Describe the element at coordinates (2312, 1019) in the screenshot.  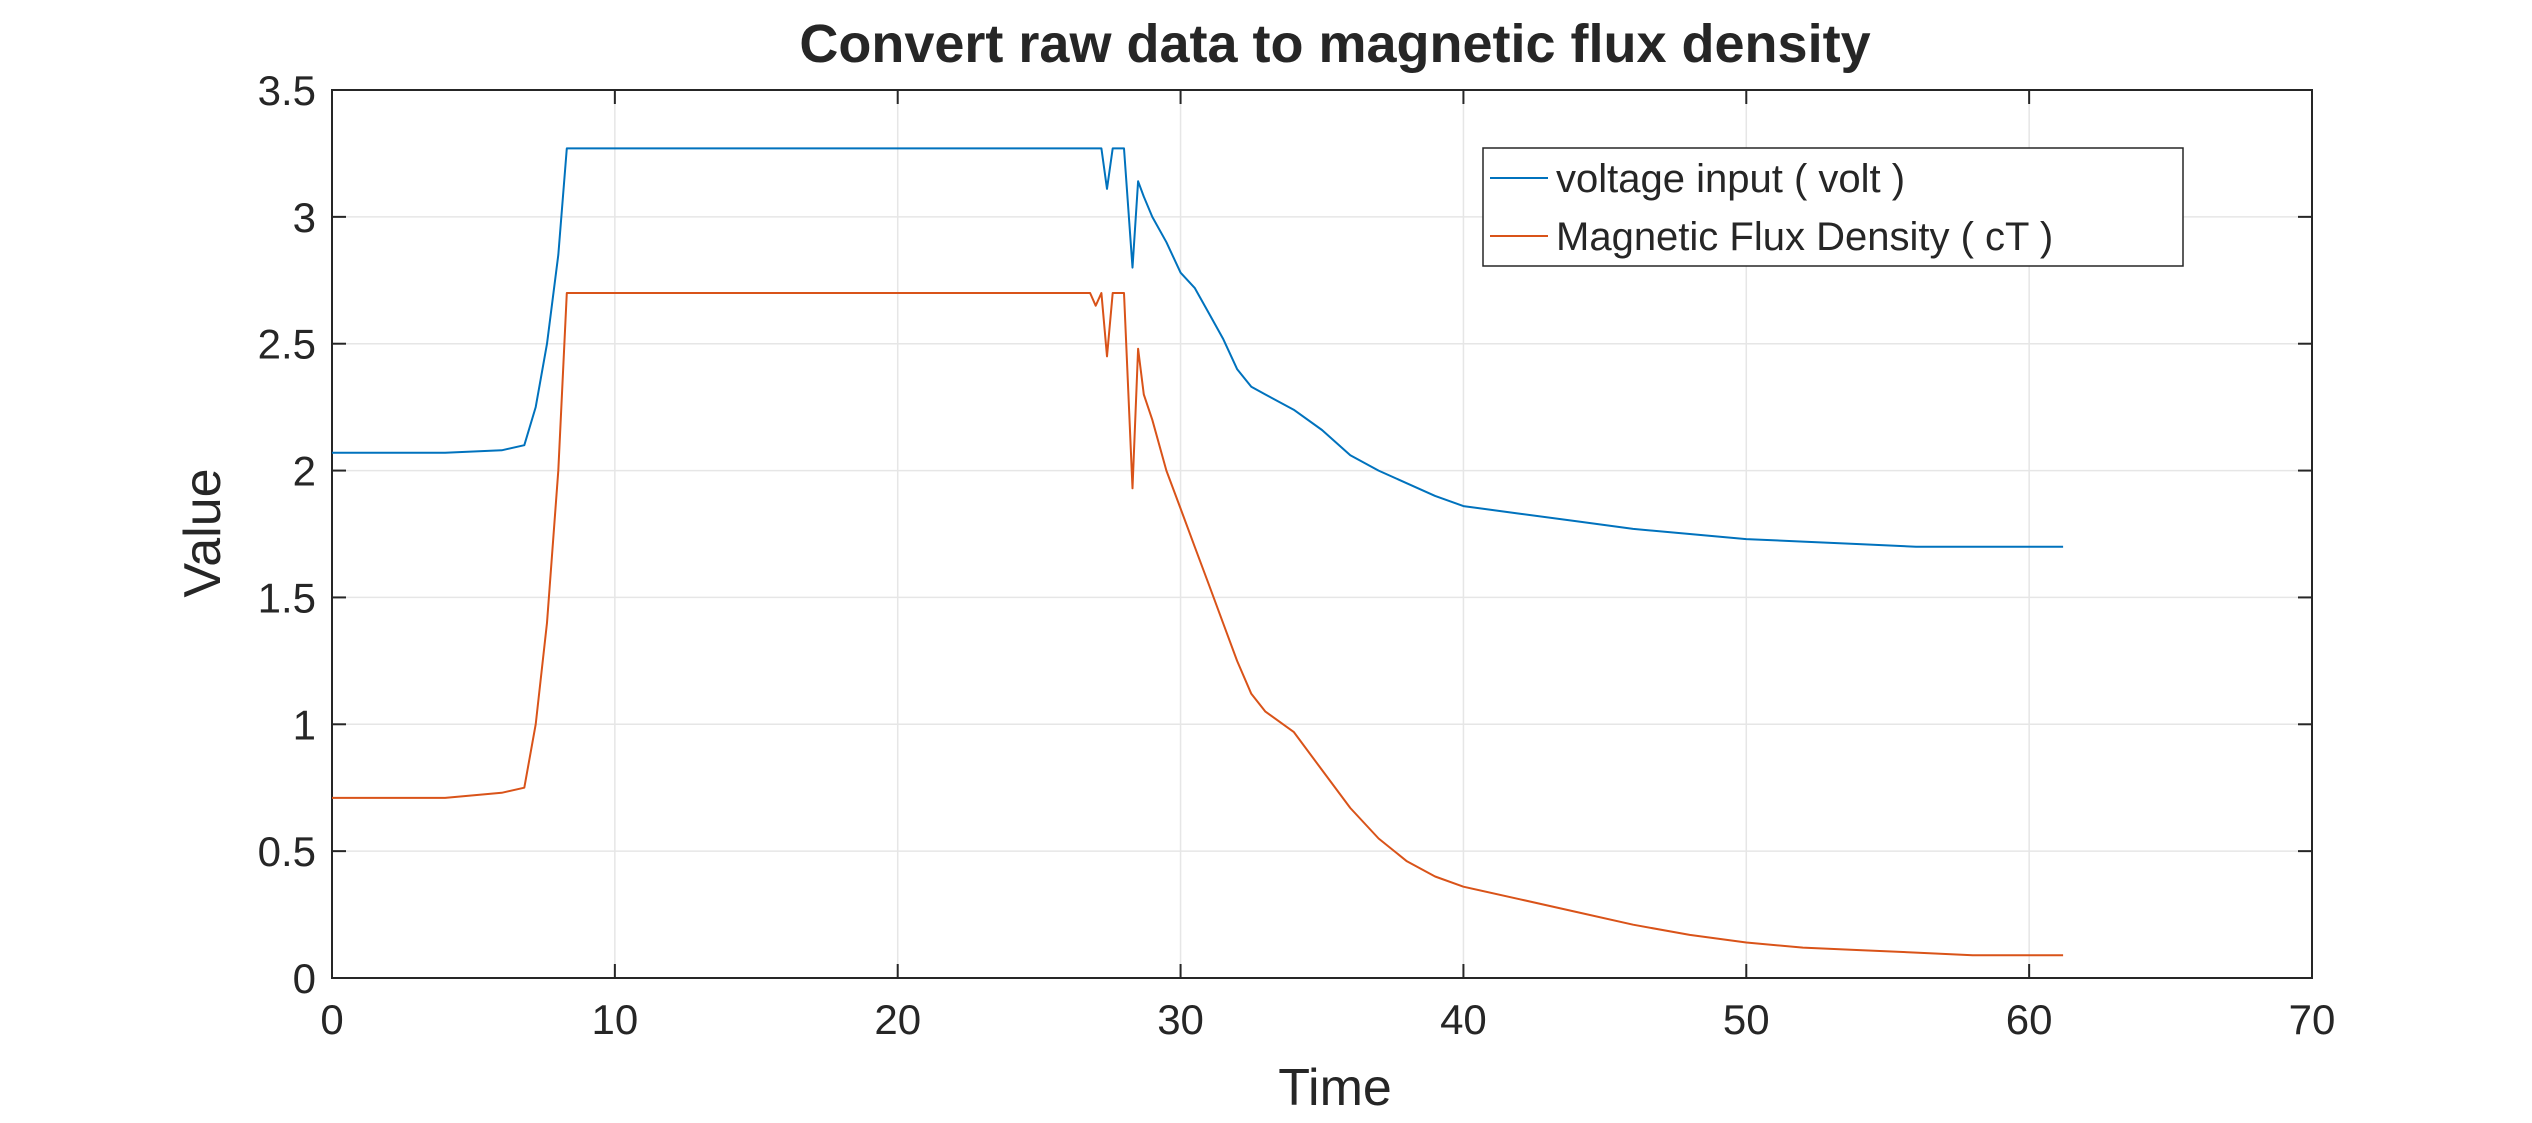
I see `x-tick-label: 70` at that location.